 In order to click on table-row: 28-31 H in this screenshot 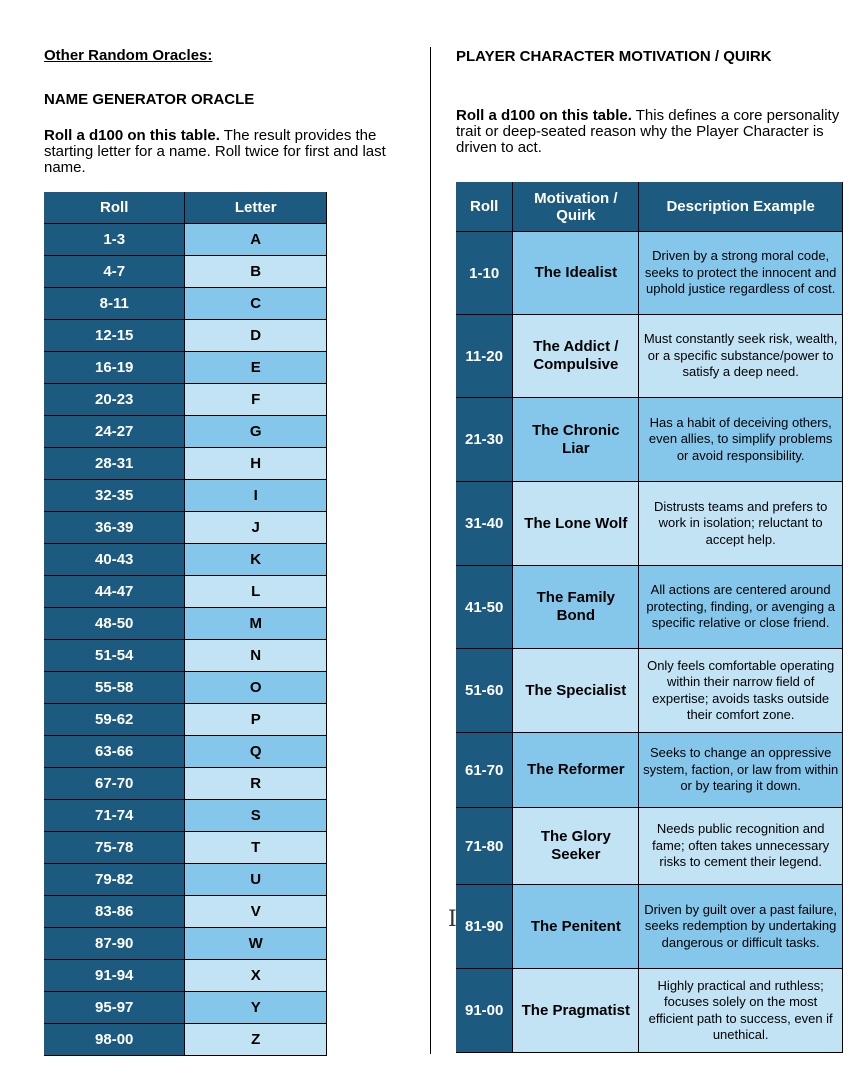, I will do `click(185, 463)`.